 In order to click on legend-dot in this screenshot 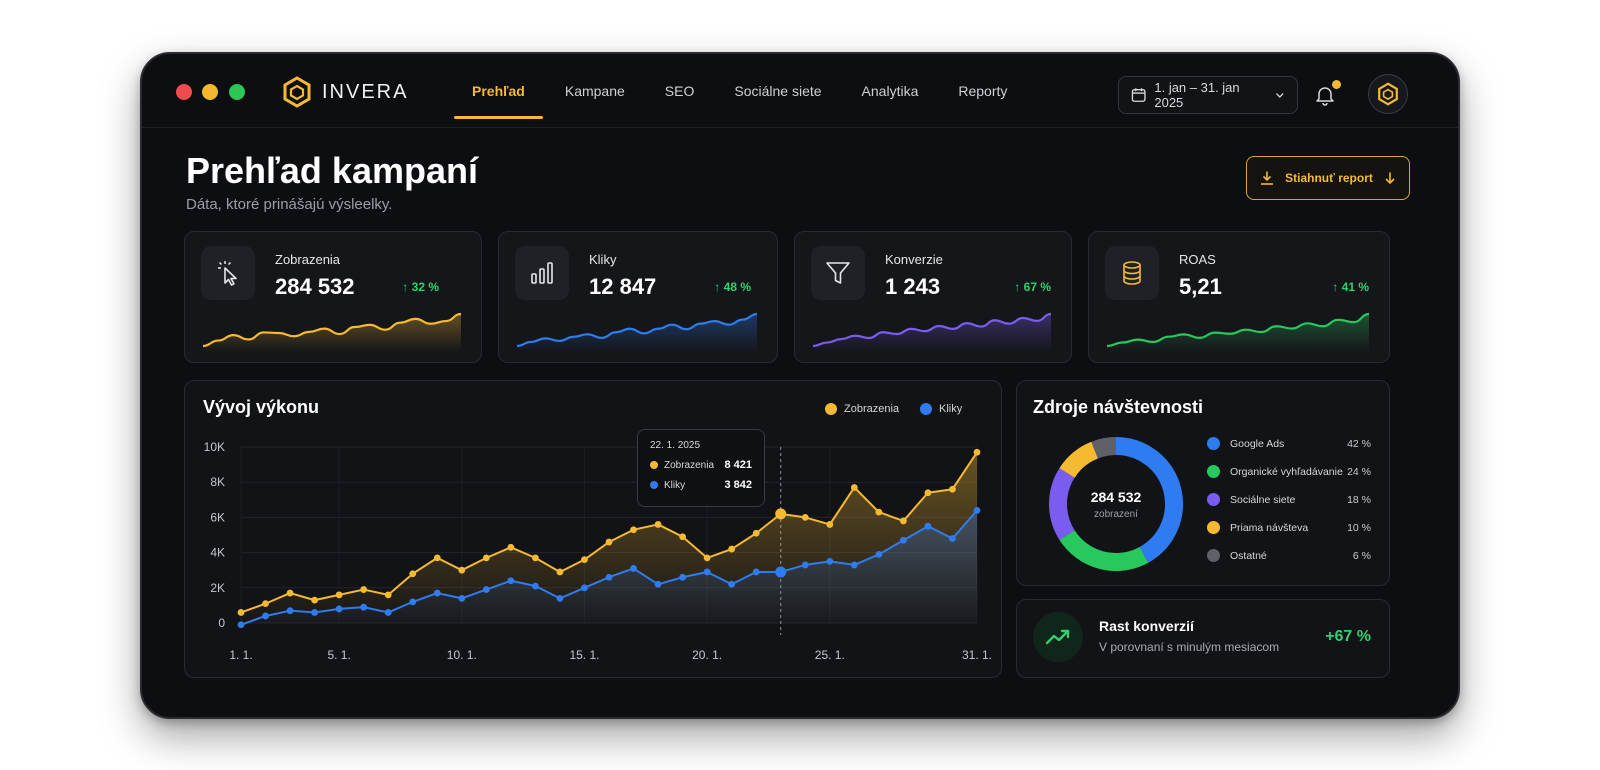, I will do `click(831, 409)`.